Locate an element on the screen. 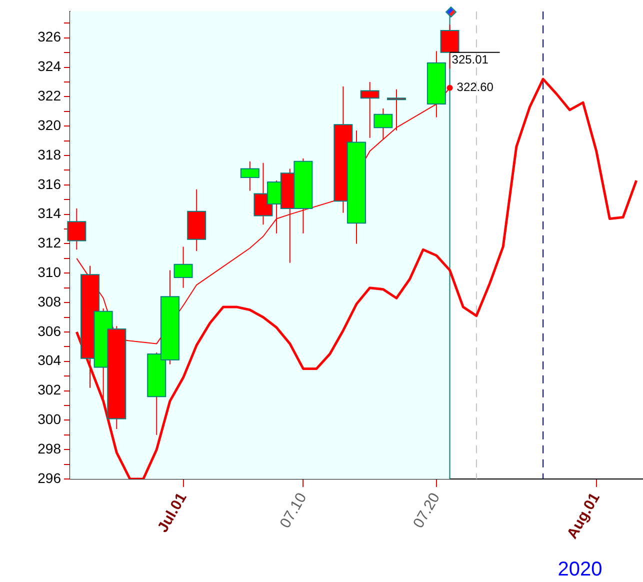 The width and height of the screenshot is (643, 582). text: 2020 is located at coordinates (580, 569).